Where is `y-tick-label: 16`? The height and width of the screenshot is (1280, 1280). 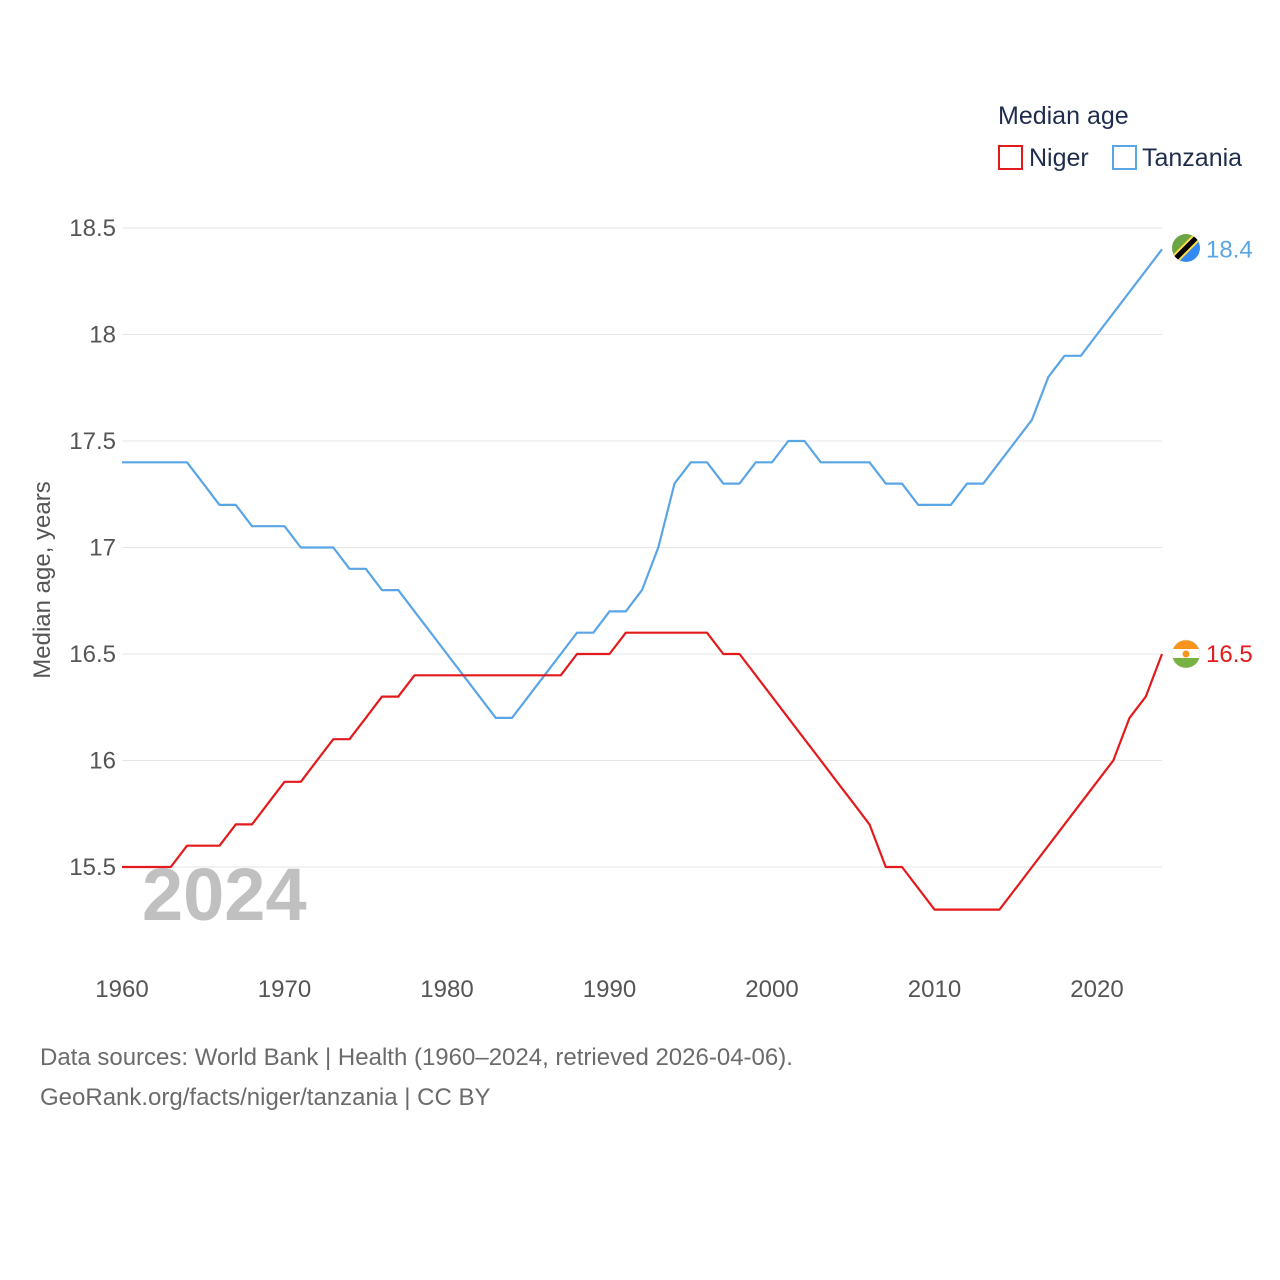
y-tick-label: 16 is located at coordinates (102, 761).